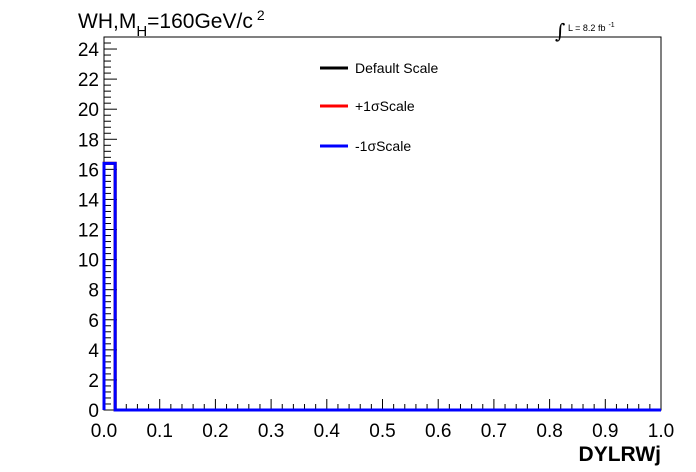 This screenshot has width=696, height=472. Describe the element at coordinates (89, 50) in the screenshot. I see `y-tick-label: 24` at that location.